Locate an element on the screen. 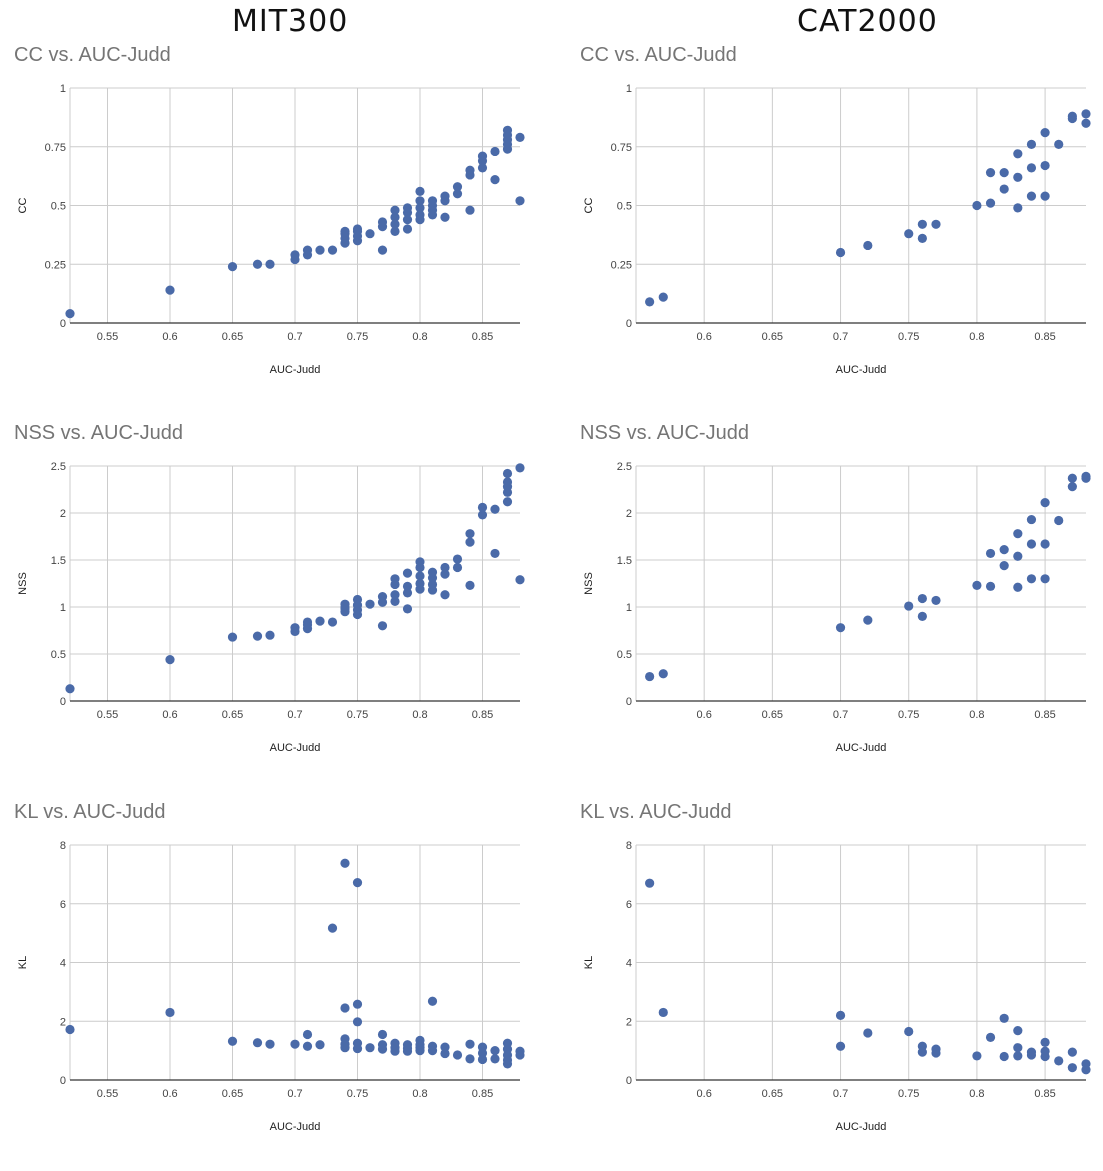 This screenshot has height=1171, width=1103. column-heading-cat2000: CAT2000 is located at coordinates (867, 21).